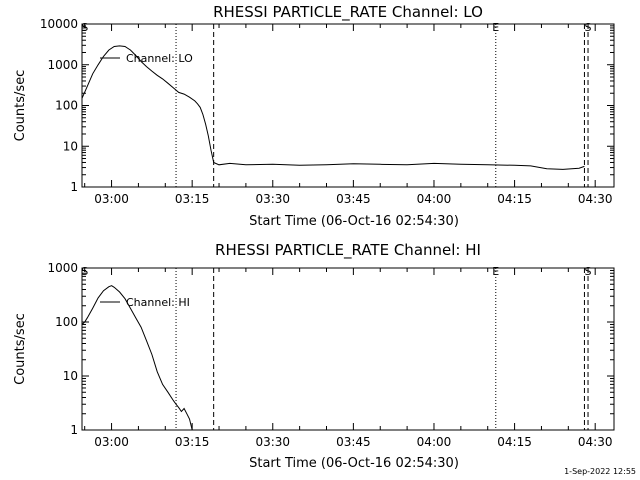 The height and width of the screenshot is (480, 640). What do you see at coordinates (158, 302) in the screenshot?
I see `legend-label: Channel: HI` at bounding box center [158, 302].